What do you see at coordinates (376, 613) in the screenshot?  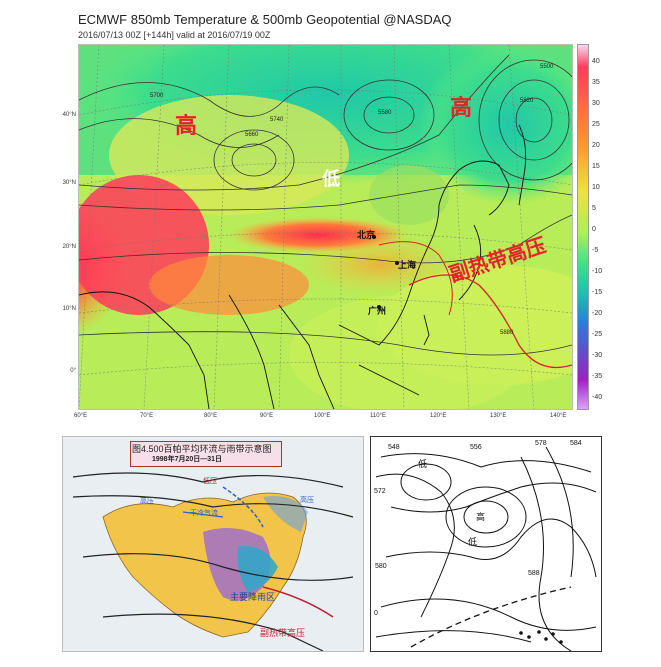 I see `contour-label: 0` at bounding box center [376, 613].